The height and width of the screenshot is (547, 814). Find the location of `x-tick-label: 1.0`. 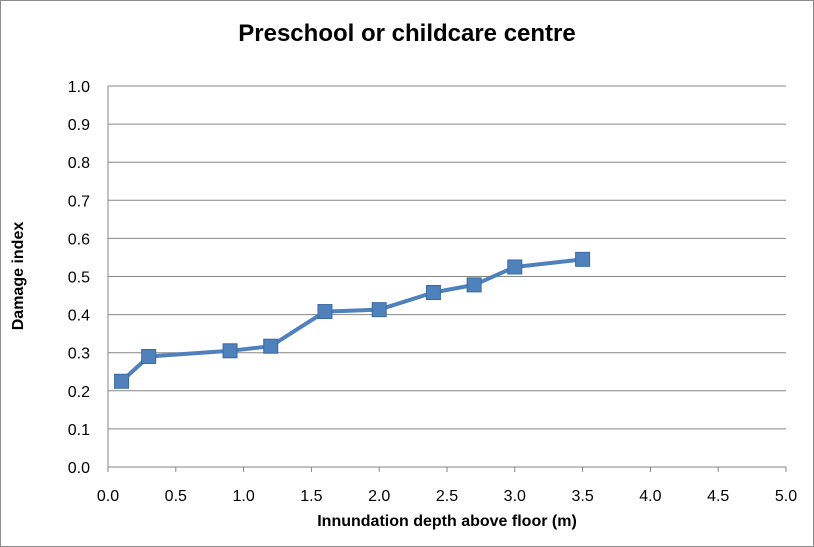

x-tick-label: 1.0 is located at coordinates (243, 496).